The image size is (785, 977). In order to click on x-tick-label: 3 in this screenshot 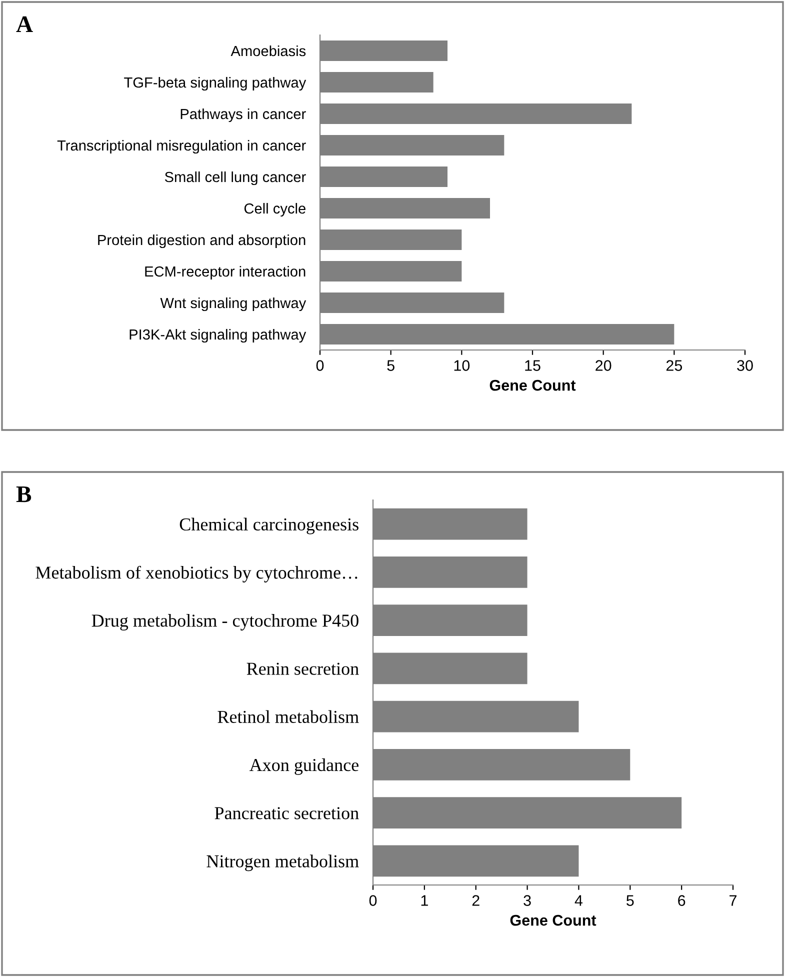, I will do `click(527, 900)`.